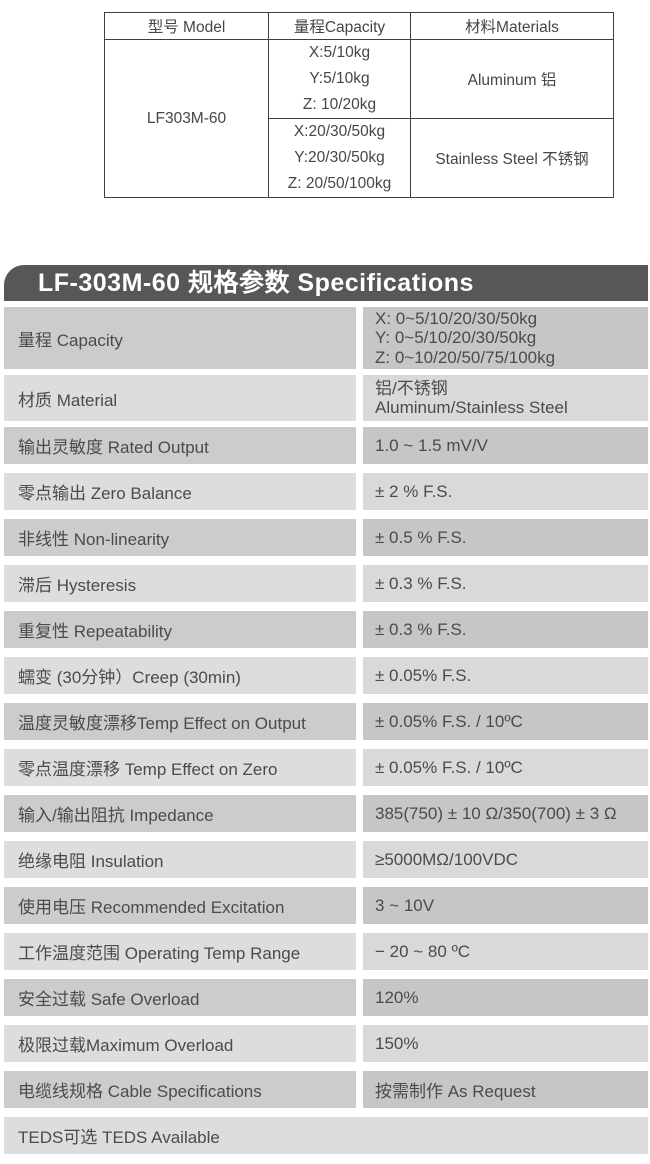 The height and width of the screenshot is (1164, 650). Describe the element at coordinates (180, 675) in the screenshot. I see `spec-label: 蠕变 (30分钟）Creep (30min)` at that location.